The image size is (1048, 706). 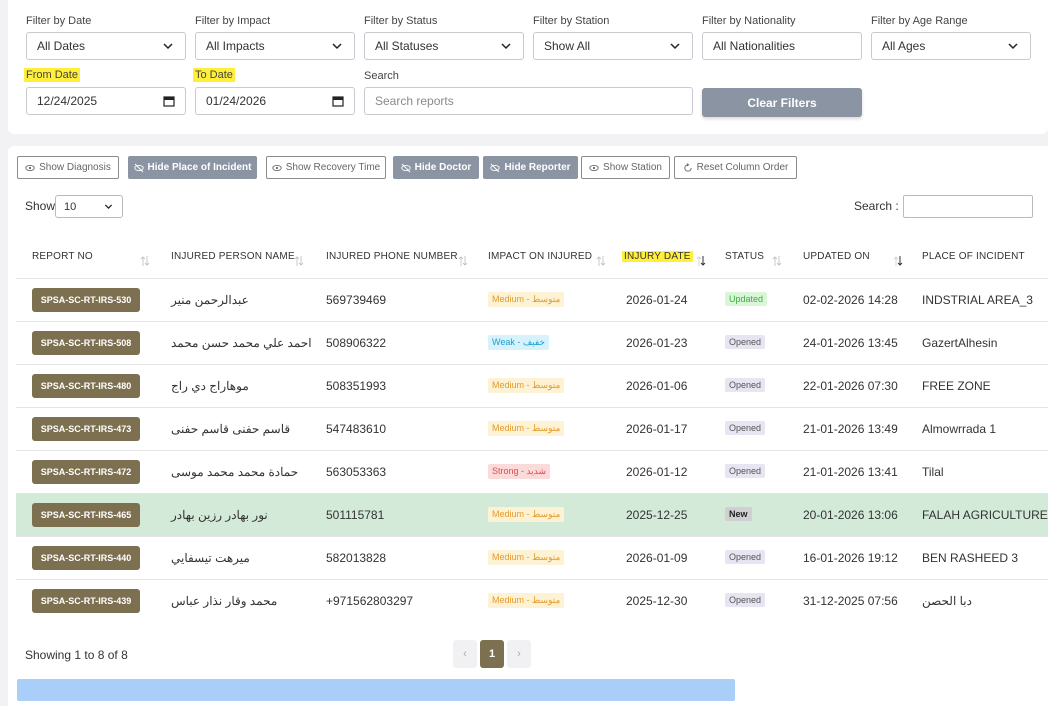 I want to click on header-phone: INJURED PHONE NUMBER, so click(x=392, y=256).